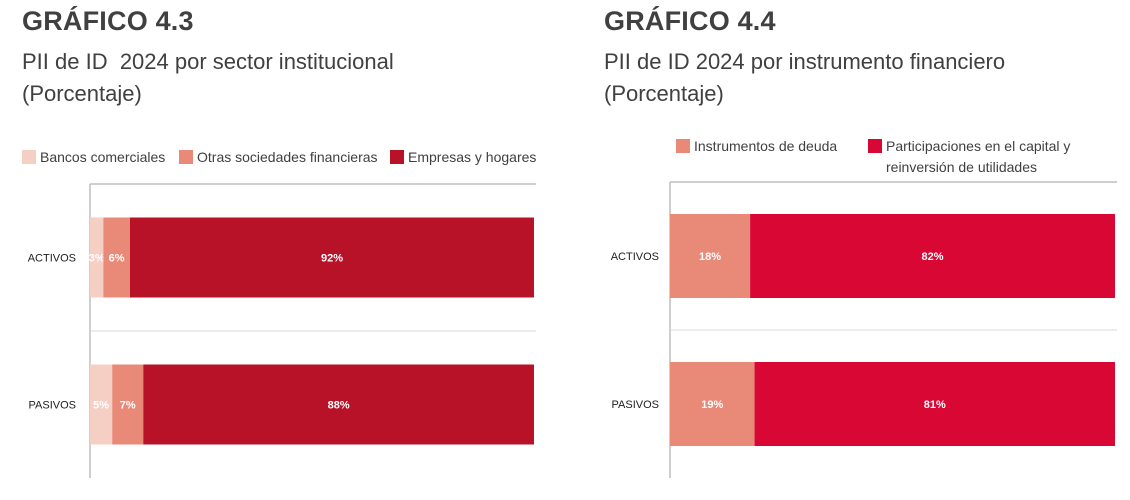 The height and width of the screenshot is (500, 1130). What do you see at coordinates (287, 157) in the screenshot?
I see `legend-label: Otras sociedades financieras` at bounding box center [287, 157].